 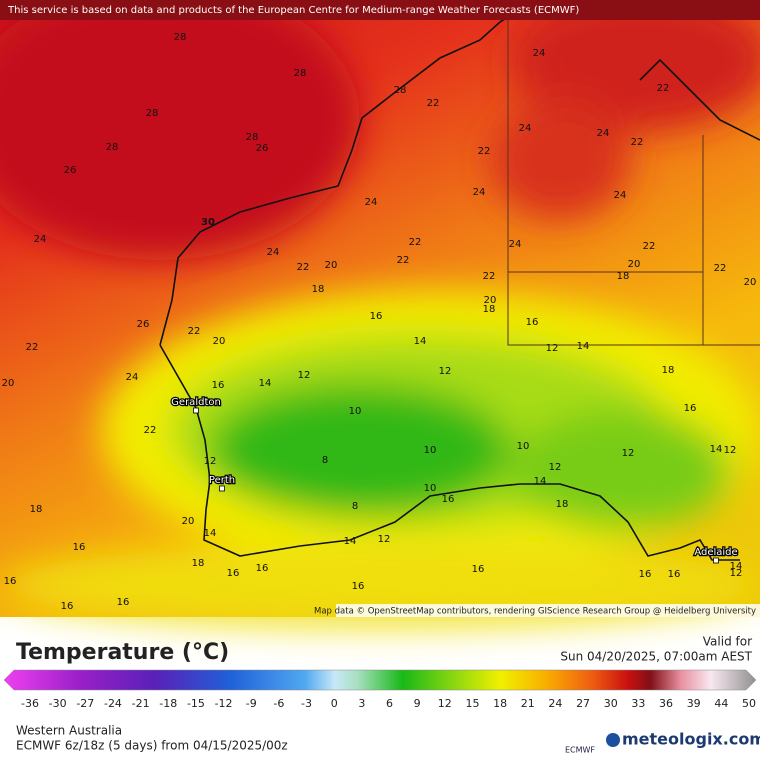 What do you see at coordinates (694, 703) in the screenshot?
I see `colorbar-tick-label: 39` at bounding box center [694, 703].